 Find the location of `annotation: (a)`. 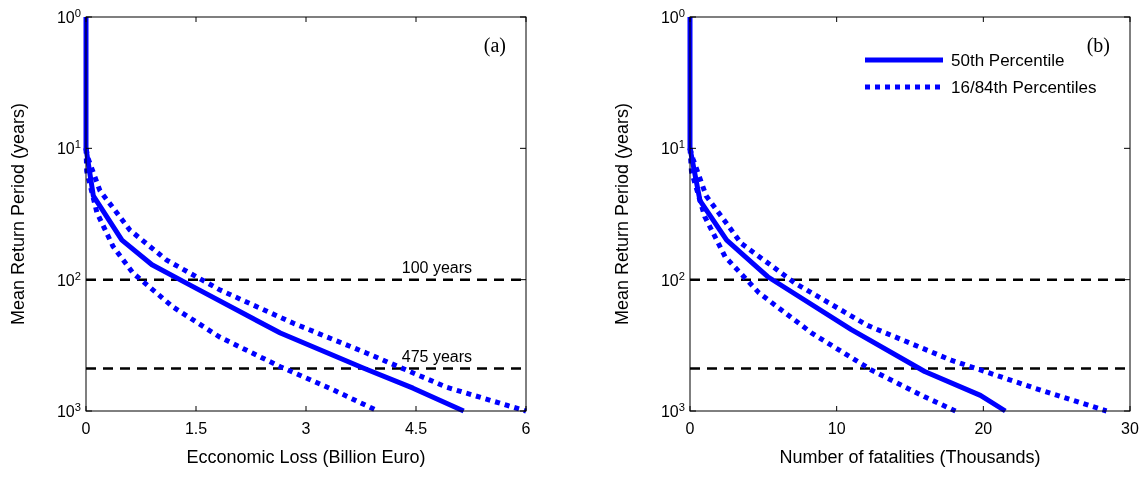

annotation: (a) is located at coordinates (494, 45).